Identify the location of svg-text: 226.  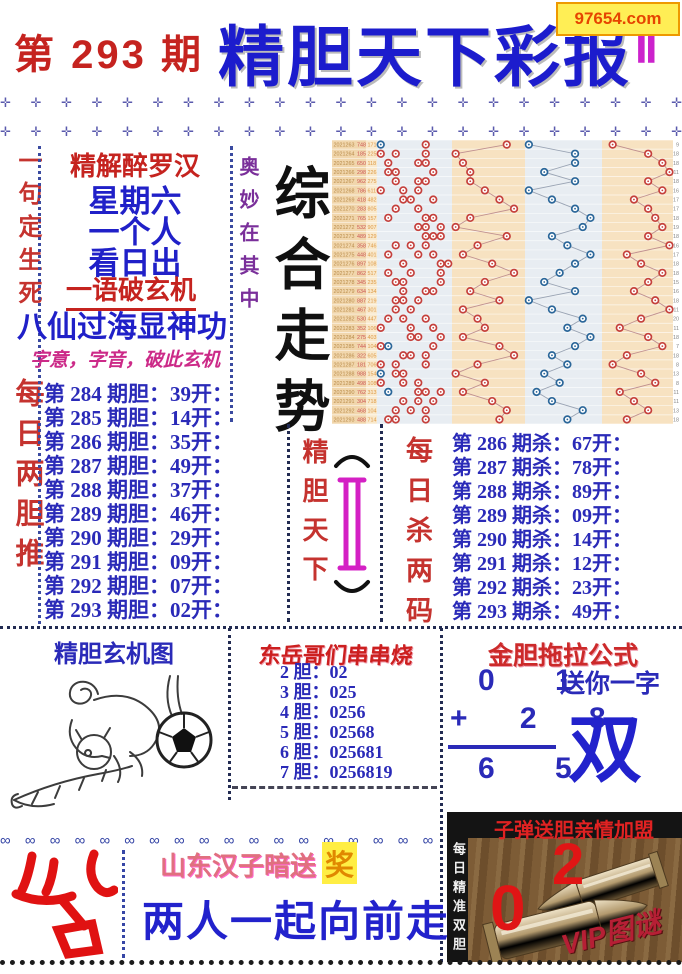
(372, 173).